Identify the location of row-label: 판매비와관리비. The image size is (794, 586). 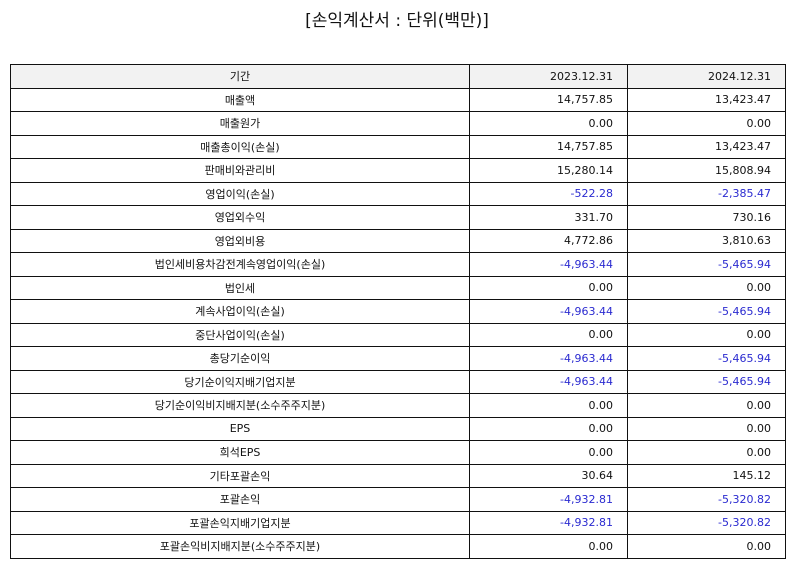
(240, 170).